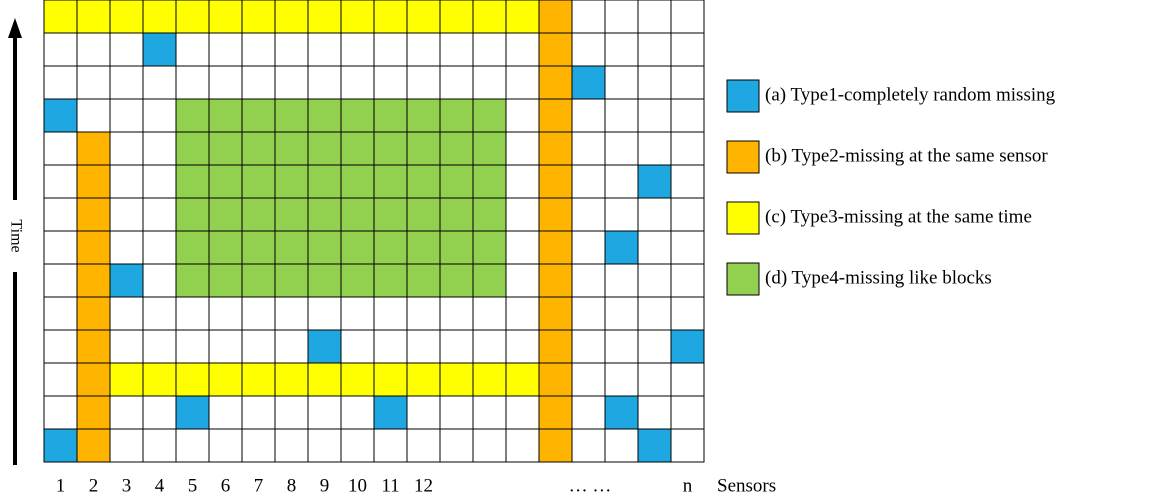  I want to click on legend-swatch, so click(743, 279).